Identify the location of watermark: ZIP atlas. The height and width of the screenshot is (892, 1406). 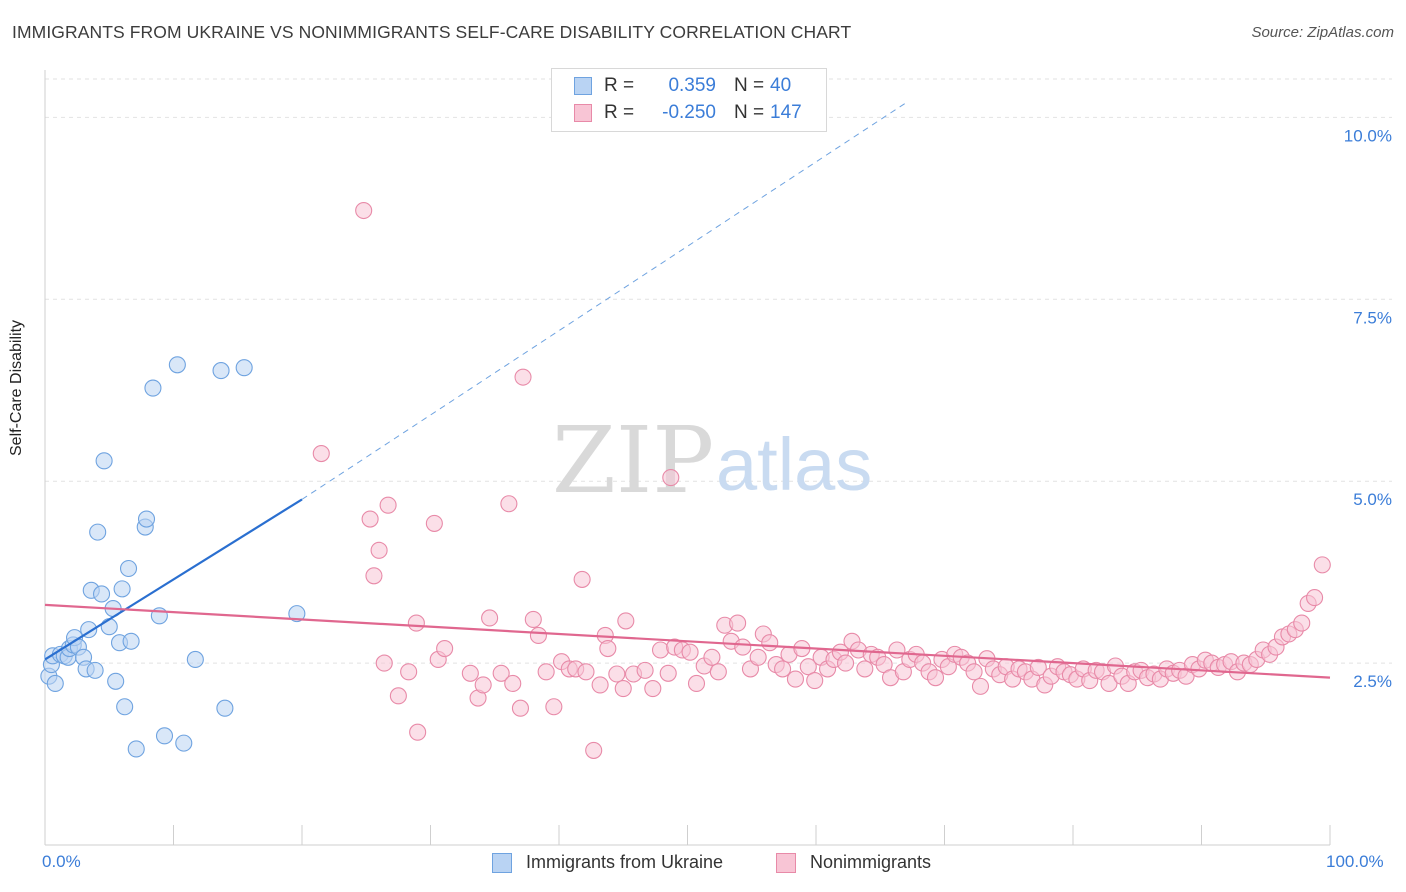
(712, 460).